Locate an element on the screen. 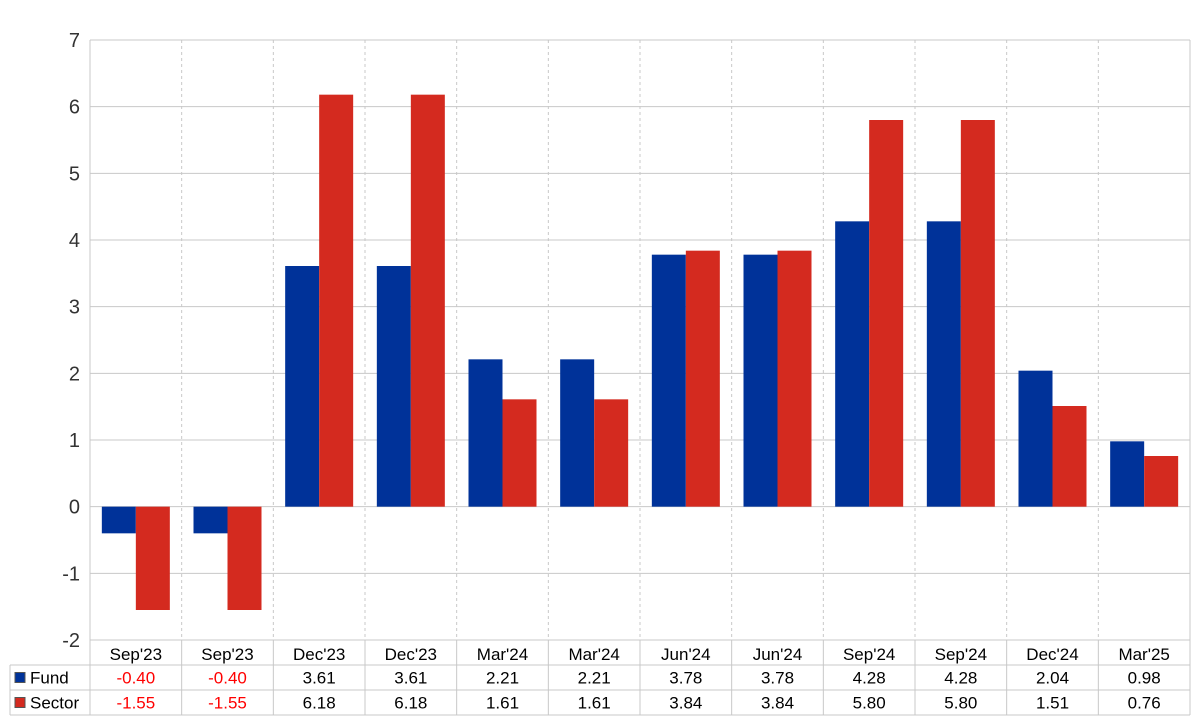 This screenshot has height=725, width=1200. y-tick-label: 0 is located at coordinates (74, 508).